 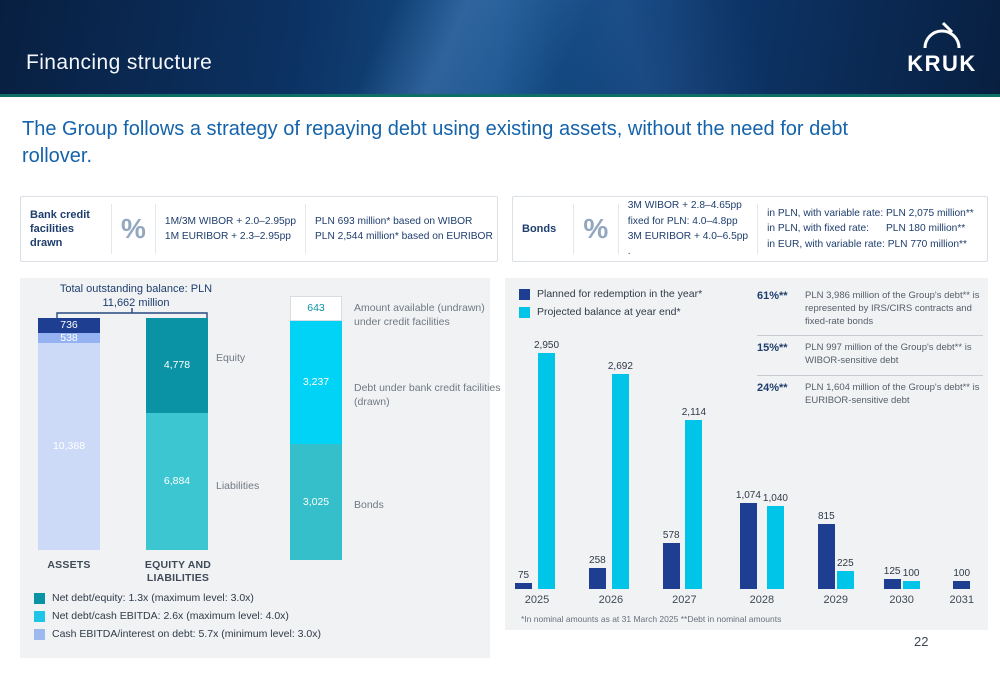 What do you see at coordinates (238, 486) in the screenshot?
I see `liabilities-side-label: Liabilities` at bounding box center [238, 486].